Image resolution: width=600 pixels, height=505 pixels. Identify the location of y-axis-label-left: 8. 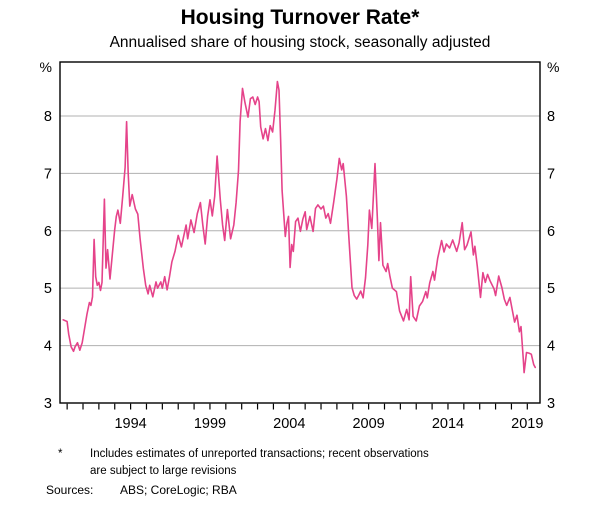
(48, 117).